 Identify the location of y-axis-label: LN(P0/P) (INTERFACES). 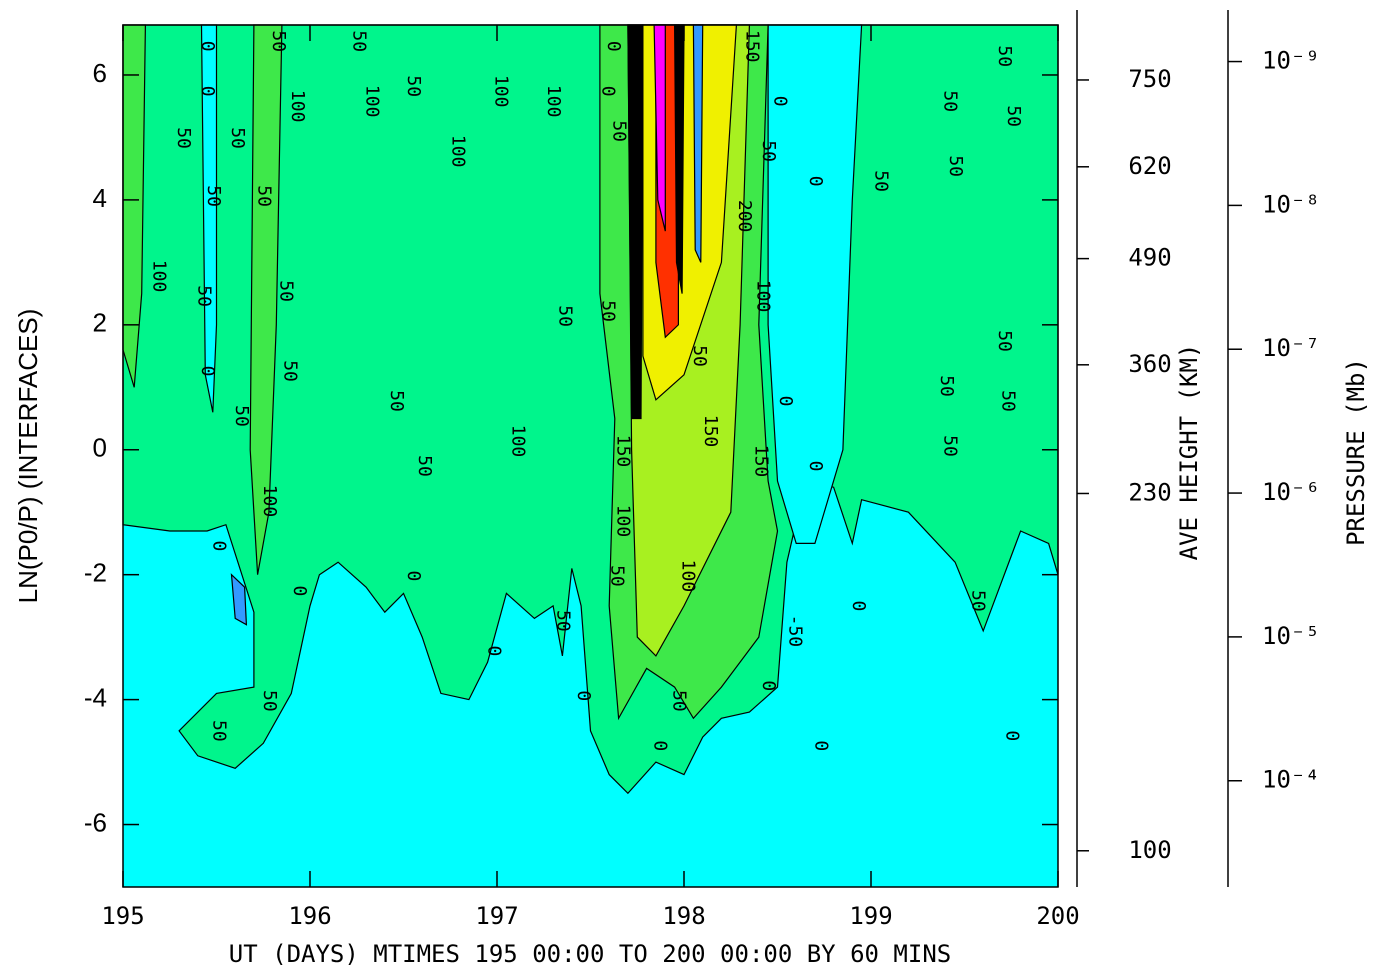
(28, 456).